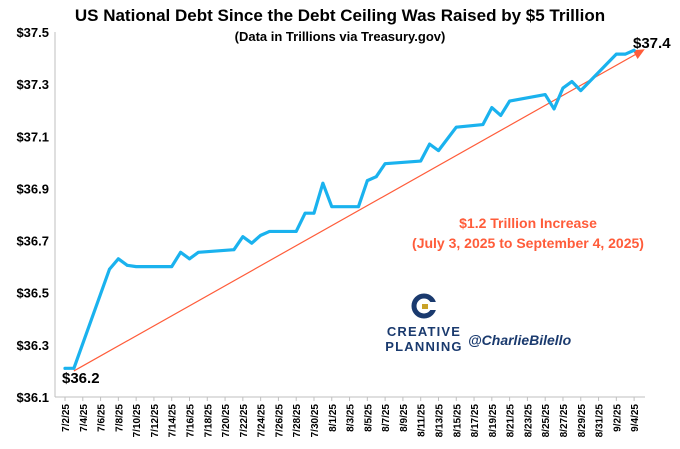 The image size is (680, 449). What do you see at coordinates (32, 32) in the screenshot?
I see `y-tick-label: $37.5` at bounding box center [32, 32].